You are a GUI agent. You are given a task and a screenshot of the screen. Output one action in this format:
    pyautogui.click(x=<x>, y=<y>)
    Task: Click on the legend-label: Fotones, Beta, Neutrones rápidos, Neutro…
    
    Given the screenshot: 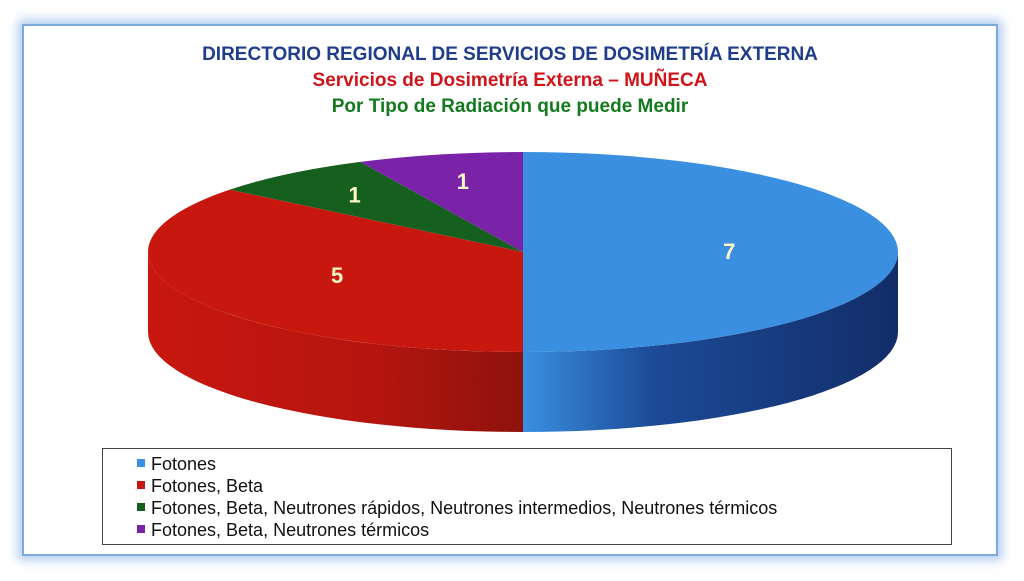 What is the action you would take?
    pyautogui.click(x=464, y=508)
    